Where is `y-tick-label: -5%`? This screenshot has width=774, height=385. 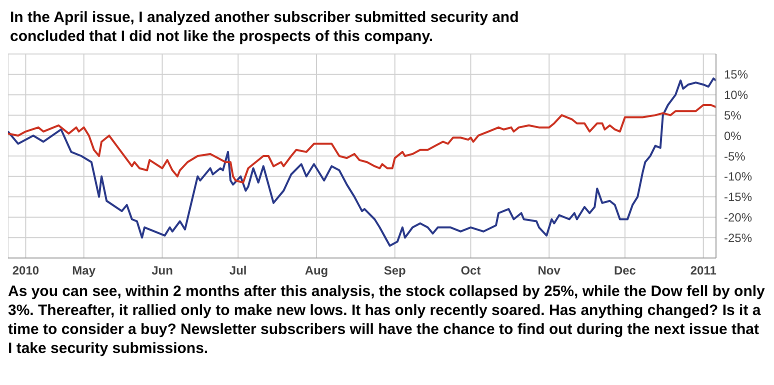 y-tick-label: -5% is located at coordinates (735, 156).